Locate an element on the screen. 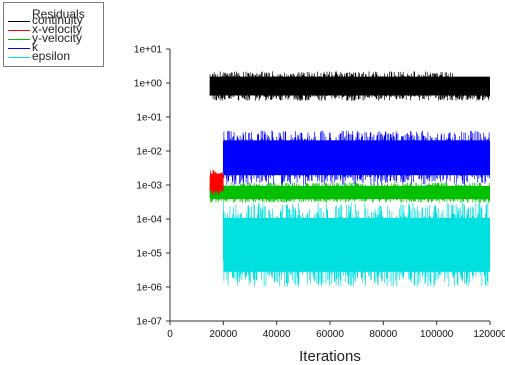  series-continuity is located at coordinates (349, 86).